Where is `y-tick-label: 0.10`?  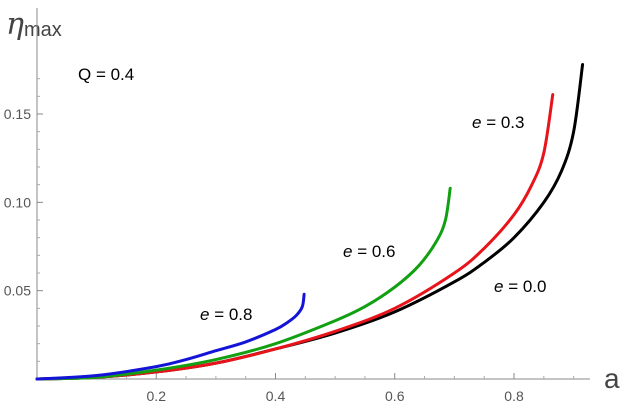 y-tick-label: 0.10 is located at coordinates (17, 202).